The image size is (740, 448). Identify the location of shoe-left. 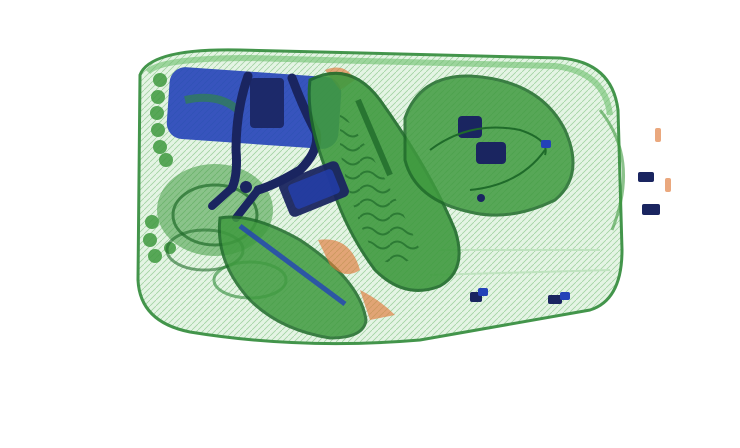
(292, 277).